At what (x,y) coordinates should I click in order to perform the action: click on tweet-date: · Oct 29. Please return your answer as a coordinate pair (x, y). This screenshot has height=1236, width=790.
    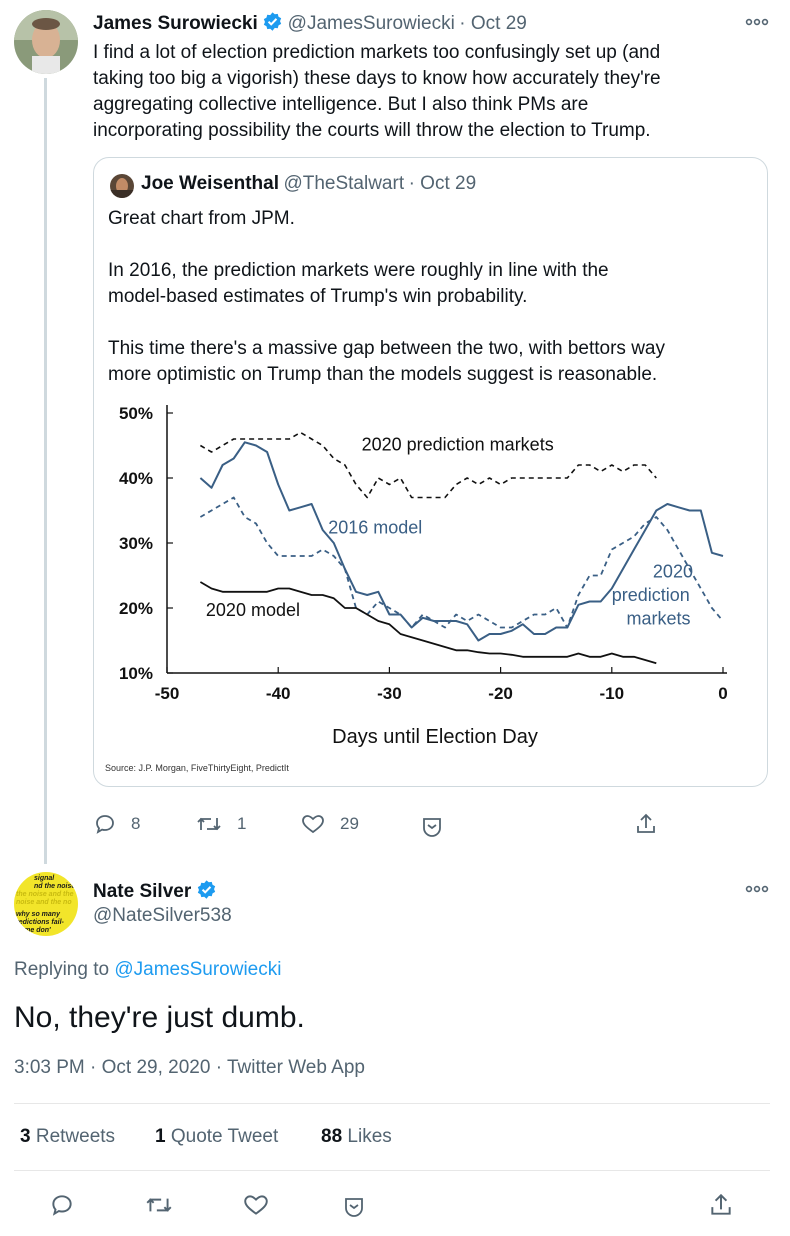
    Looking at the image, I should click on (493, 23).